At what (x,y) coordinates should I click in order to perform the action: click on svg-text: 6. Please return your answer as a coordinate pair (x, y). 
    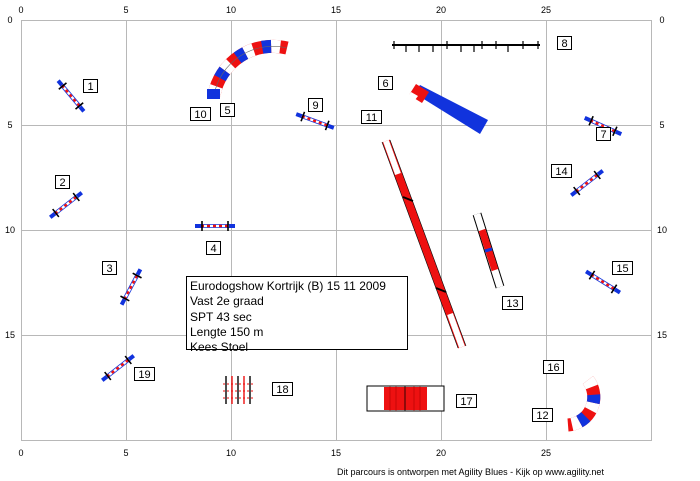
    Looking at the image, I should click on (385, 84).